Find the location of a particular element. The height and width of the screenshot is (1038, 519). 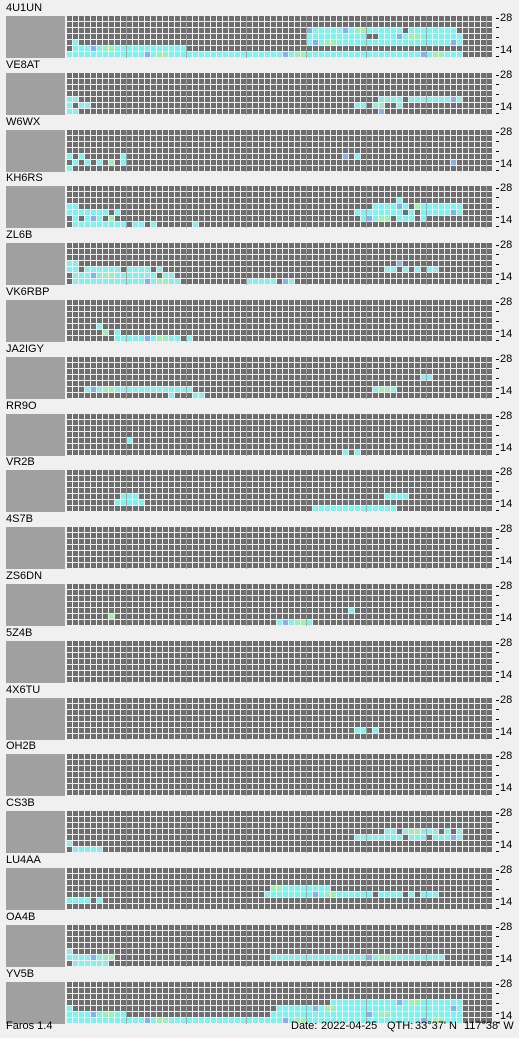

beacon-callsign: 4U1UN is located at coordinates (24, 8).